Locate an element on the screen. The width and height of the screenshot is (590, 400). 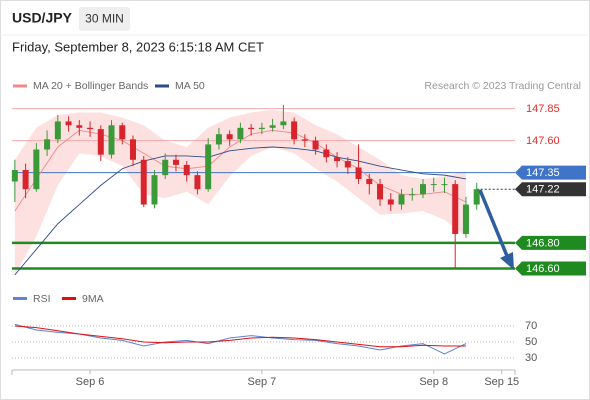
x-tick-label: Sep 15 is located at coordinates (501, 382).